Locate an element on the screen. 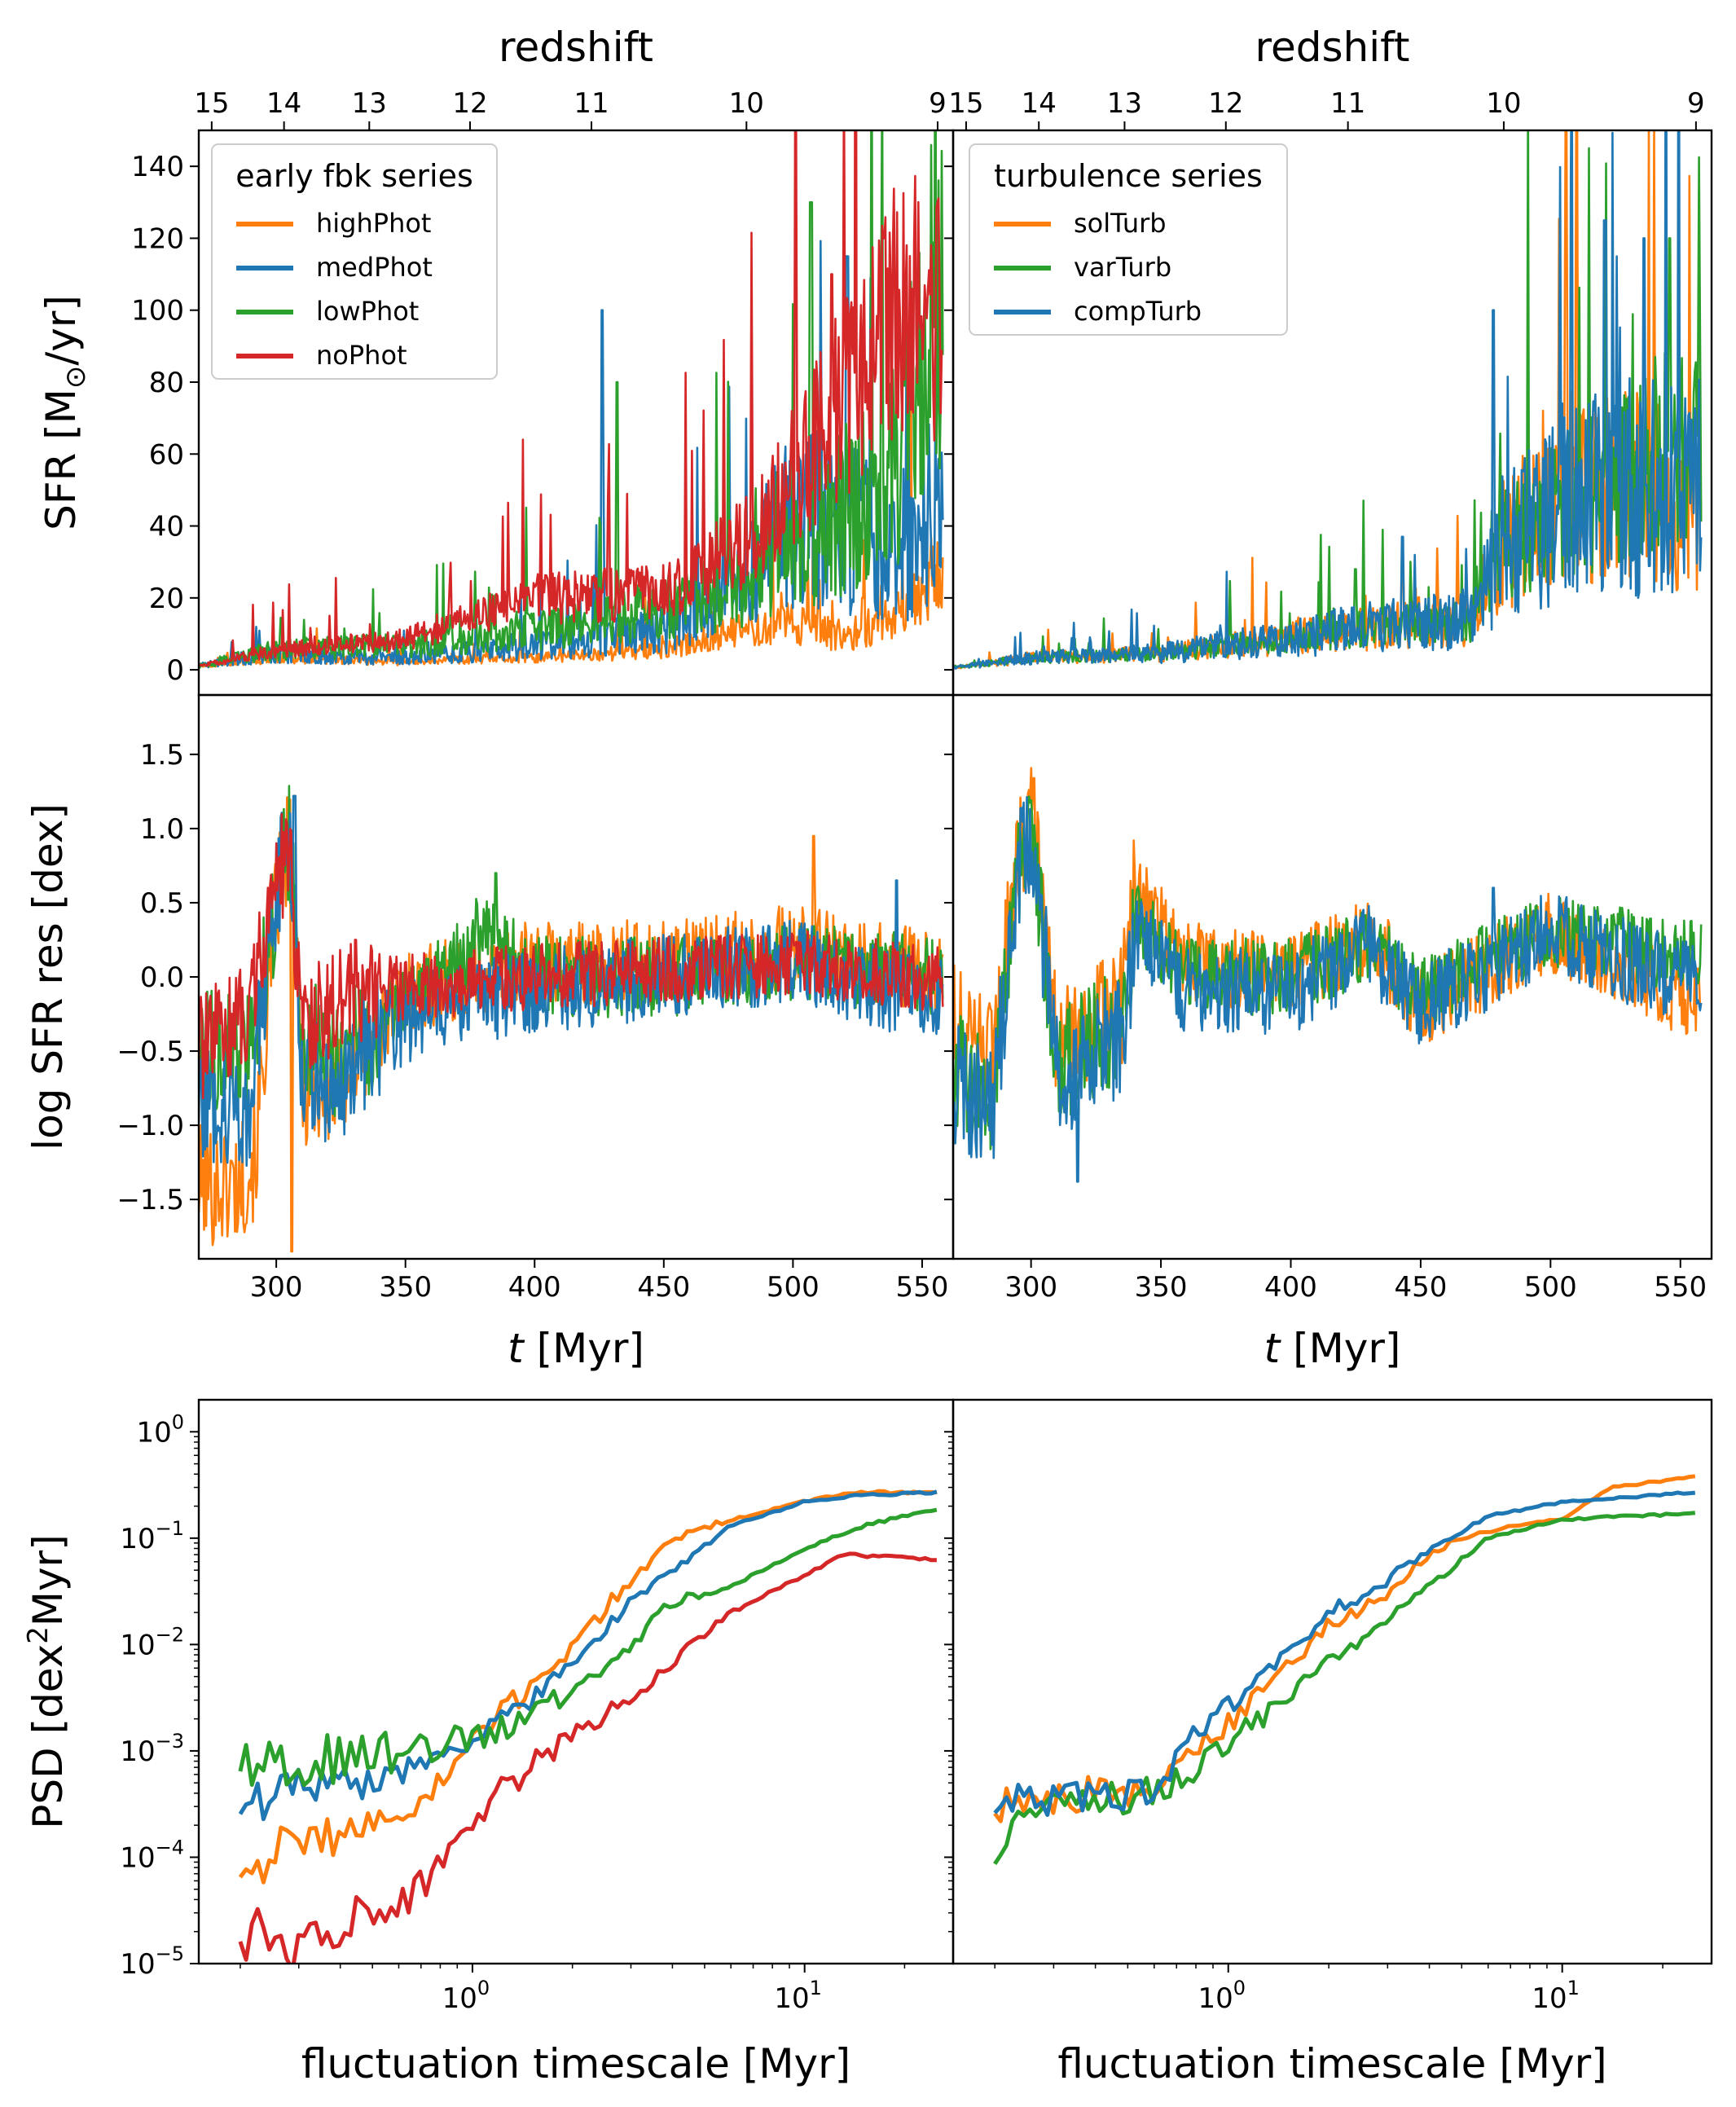  y-tick-label: 10−3 is located at coordinates (152, 1749).